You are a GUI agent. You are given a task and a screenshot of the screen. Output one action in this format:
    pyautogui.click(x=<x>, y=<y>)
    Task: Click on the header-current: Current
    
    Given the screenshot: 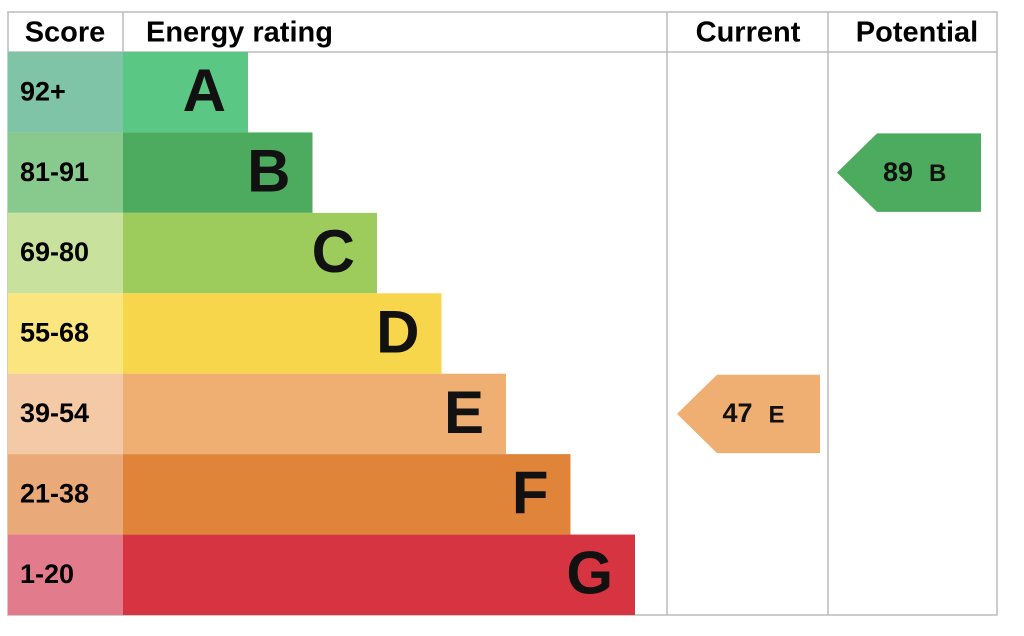 What is the action you would take?
    pyautogui.click(x=748, y=33)
    